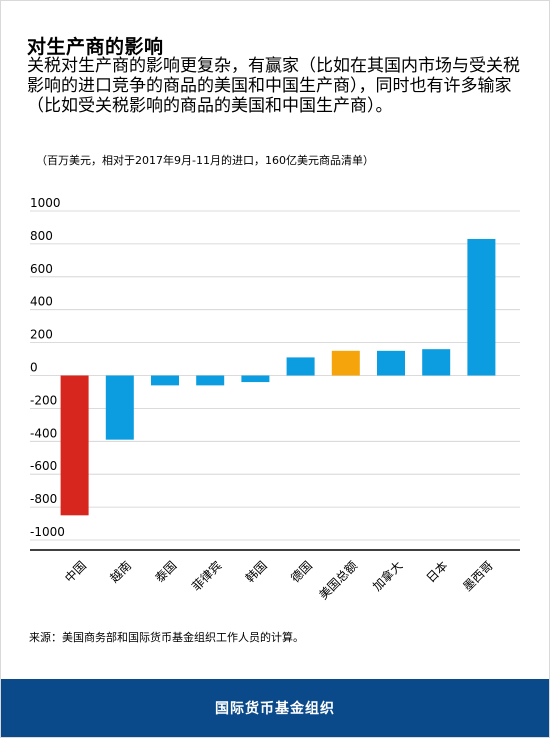 Image resolution: width=550 pixels, height=738 pixels. Describe the element at coordinates (34, 368) in the screenshot. I see `y-tick-label: 0` at that location.